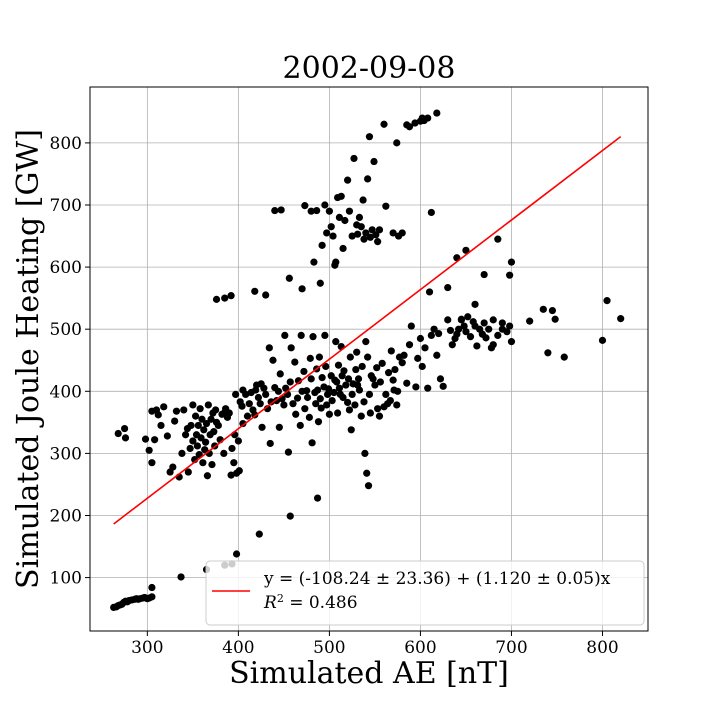 Image resolution: width=720 pixels, height=720 pixels. What do you see at coordinates (66, 454) in the screenshot?
I see `y-tick-label: 300` at bounding box center [66, 454].